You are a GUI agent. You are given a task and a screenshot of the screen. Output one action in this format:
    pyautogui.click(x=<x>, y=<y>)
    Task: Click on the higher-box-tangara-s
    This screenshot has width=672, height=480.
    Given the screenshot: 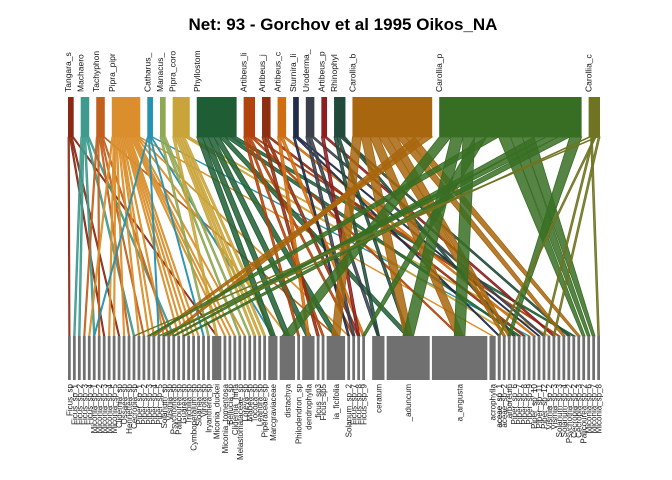 What is the action you would take?
    pyautogui.click(x=71, y=117)
    